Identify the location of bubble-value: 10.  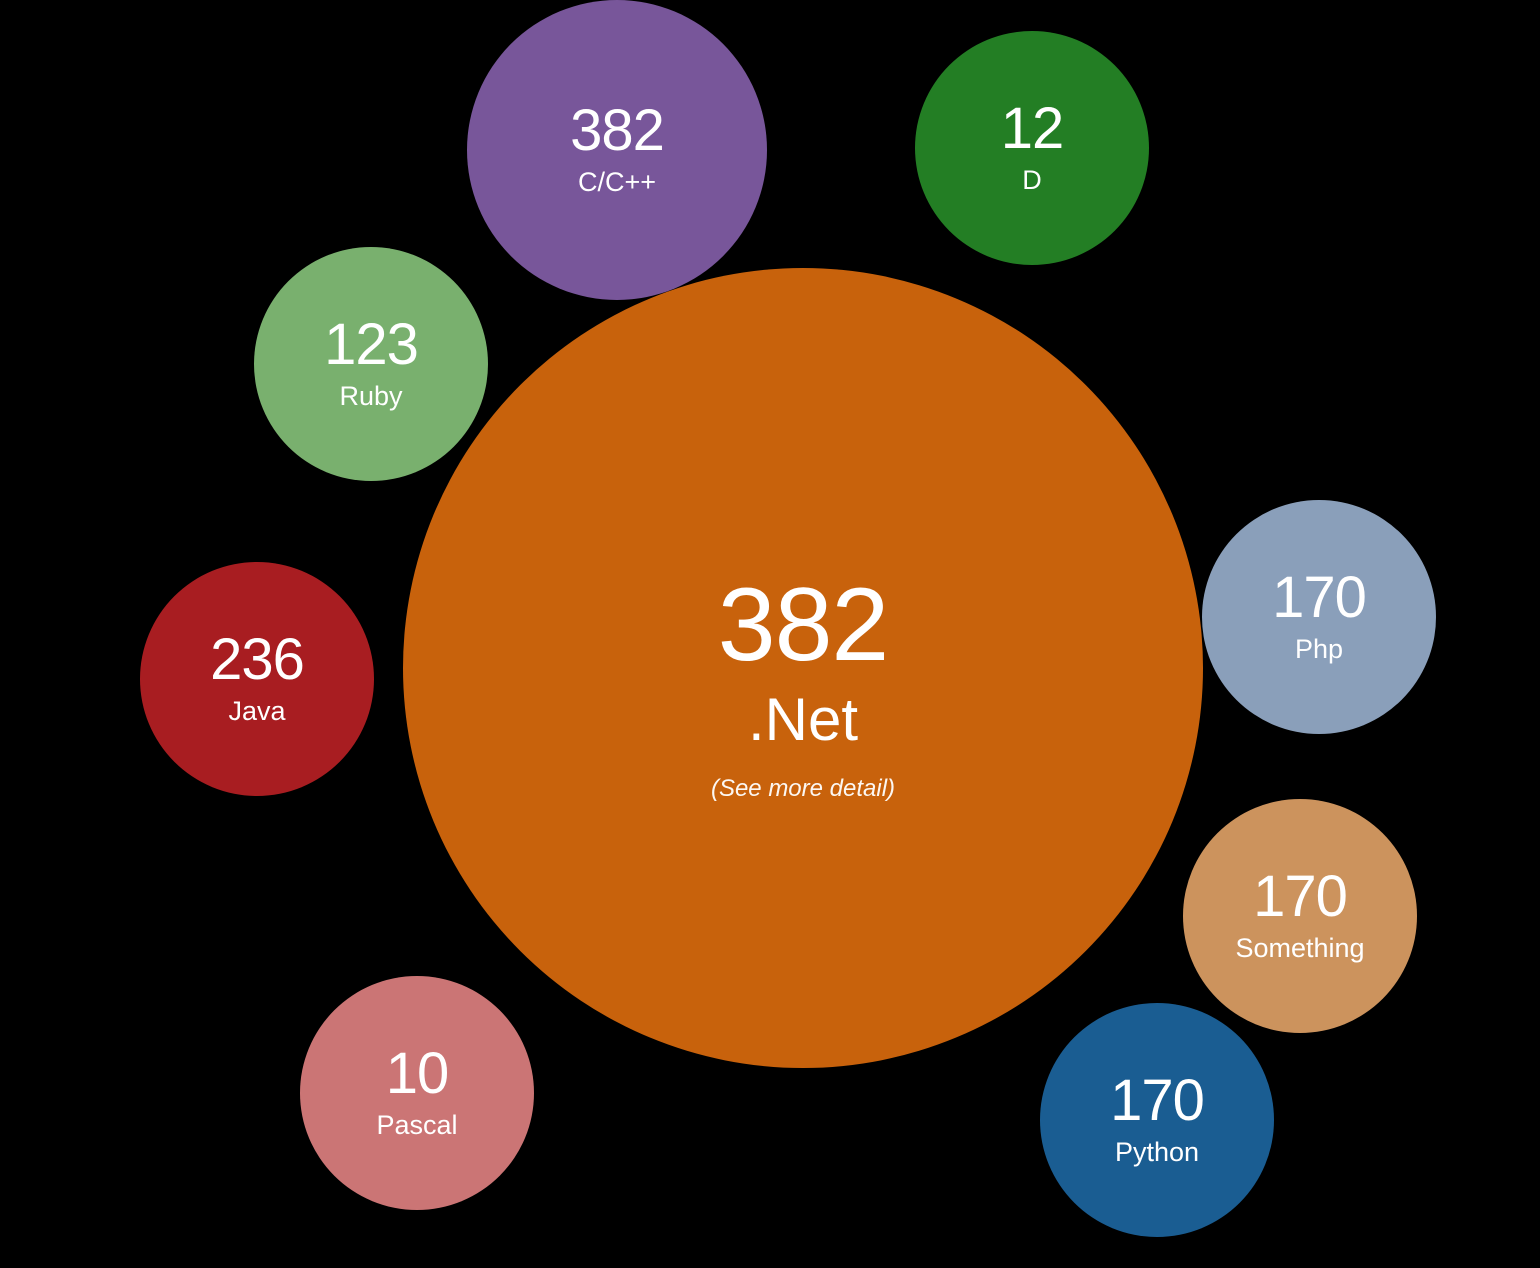
(417, 1074).